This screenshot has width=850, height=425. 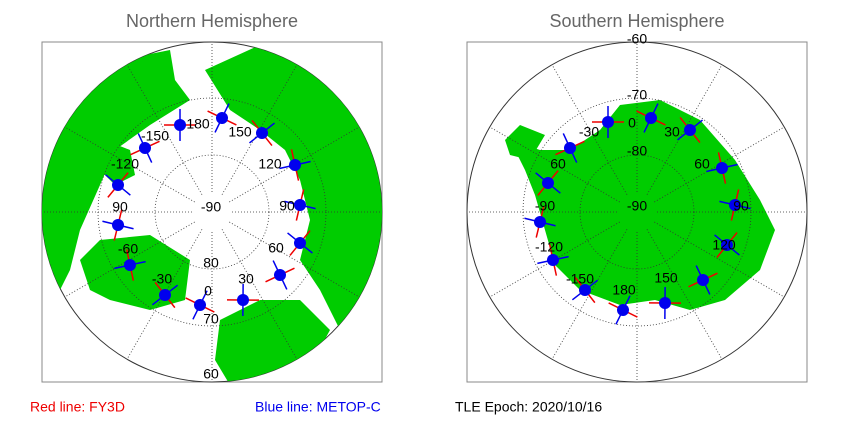 What do you see at coordinates (636, 21) in the screenshot?
I see `panel-title: Southern Hemisphere` at bounding box center [636, 21].